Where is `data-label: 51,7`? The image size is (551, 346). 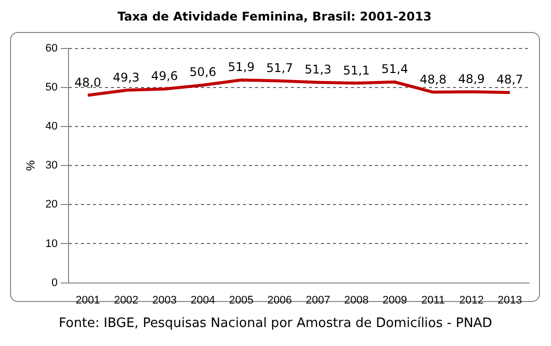 data-label: 51,7 is located at coordinates (279, 67).